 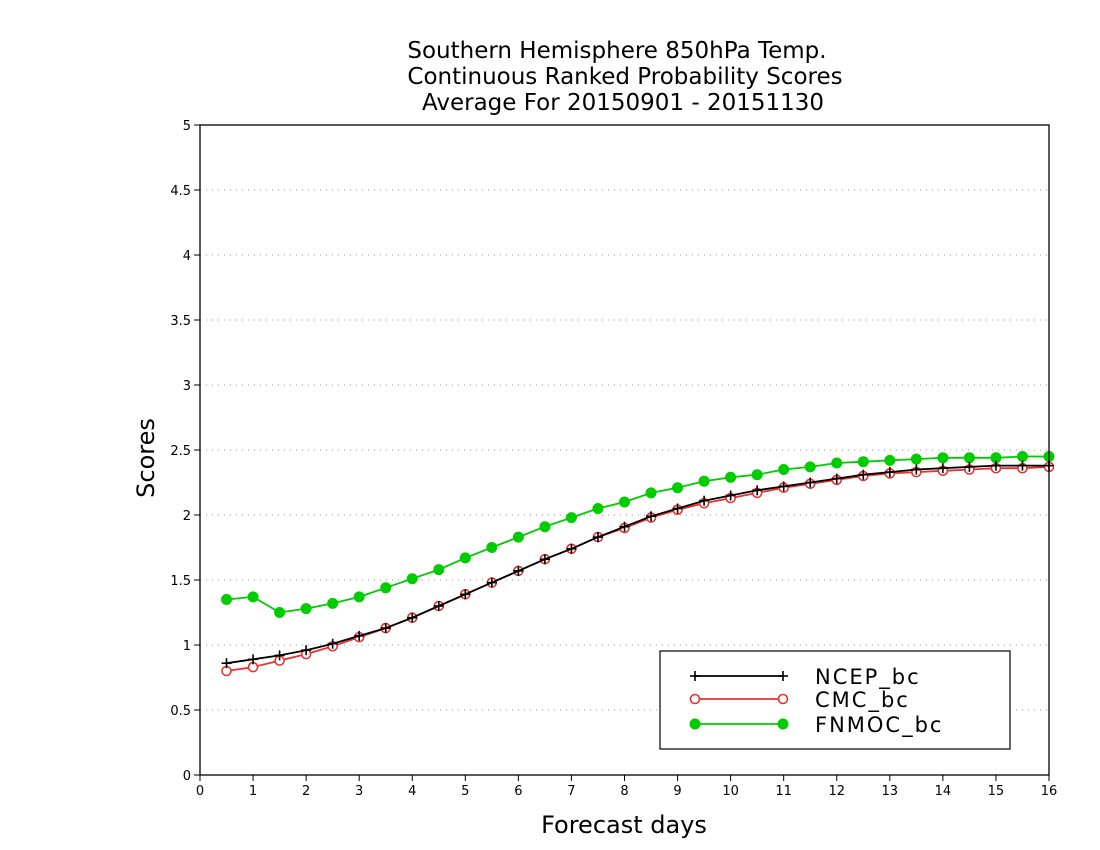 What do you see at coordinates (465, 791) in the screenshot?
I see `x-tick-label: 5` at bounding box center [465, 791].